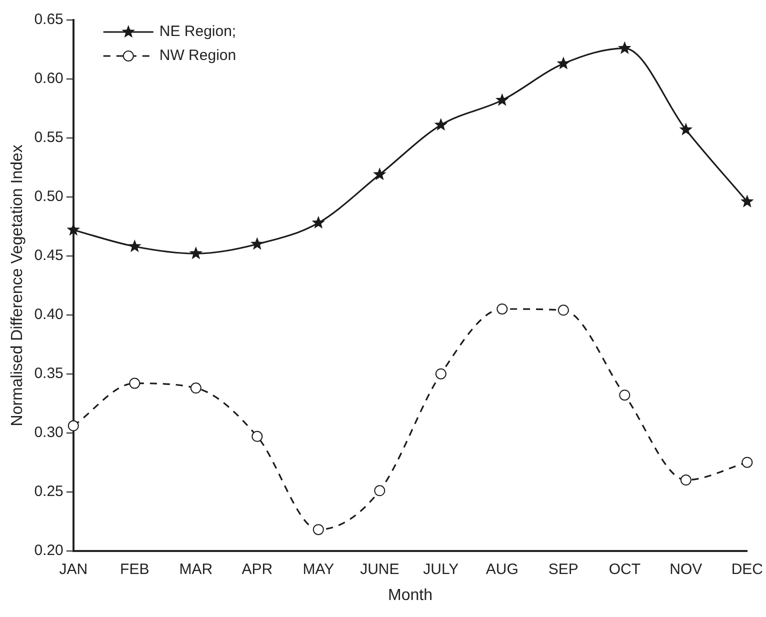 The width and height of the screenshot is (766, 617). I want to click on y-tick-label: 0.20, so click(49, 550).